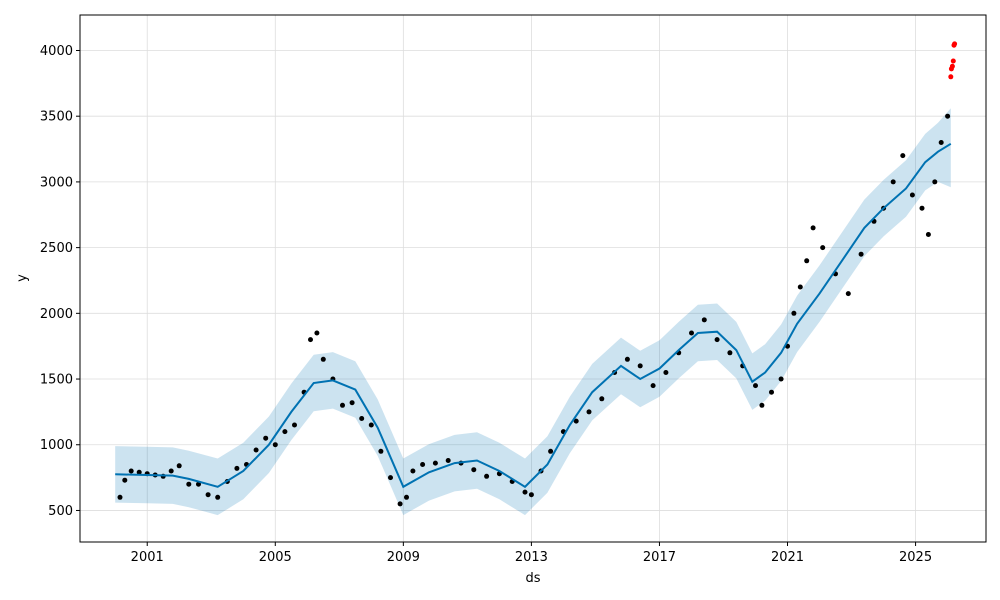 This screenshot has height=600, width=1000. I want to click on y-axis: 500 1000 1500 2000 2500 3000 3500 4000, so click(60, 281).